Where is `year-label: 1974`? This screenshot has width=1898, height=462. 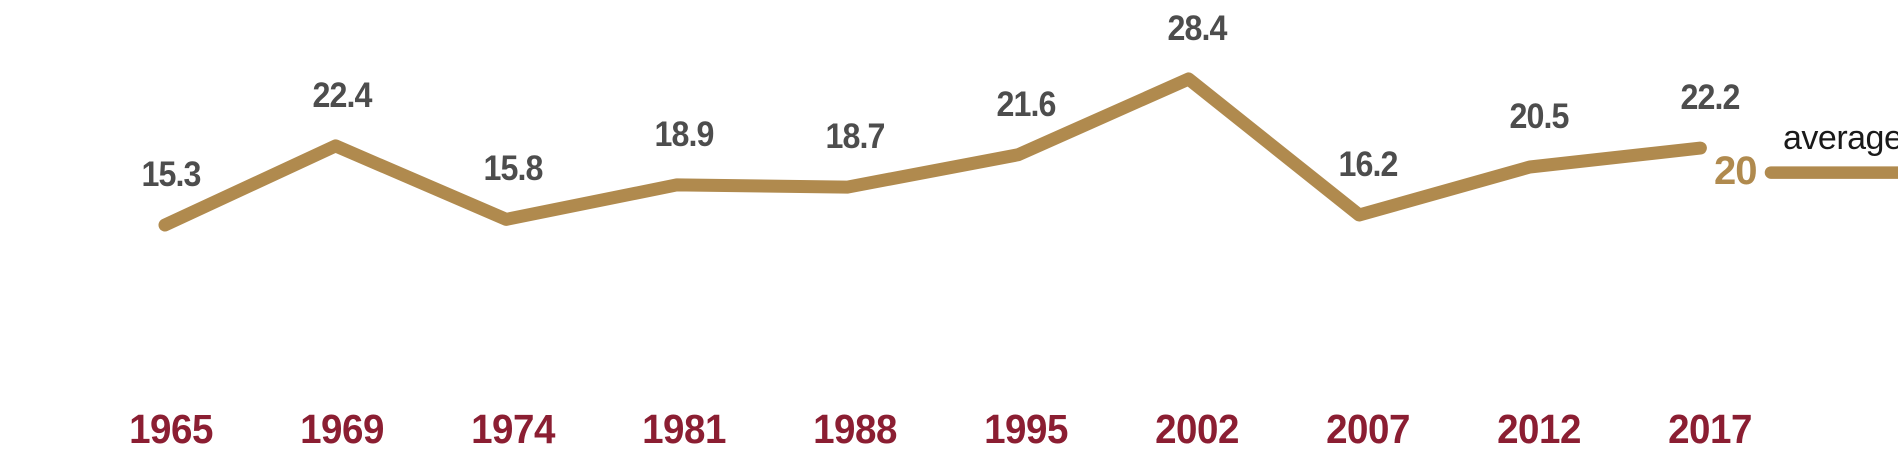
year-label: 1974 is located at coordinates (513, 429).